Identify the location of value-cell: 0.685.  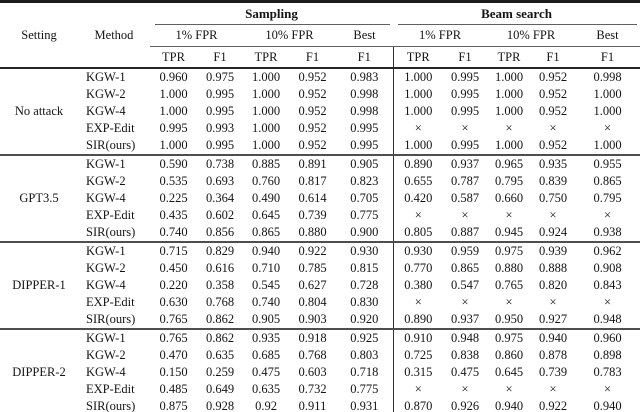
(266, 355).